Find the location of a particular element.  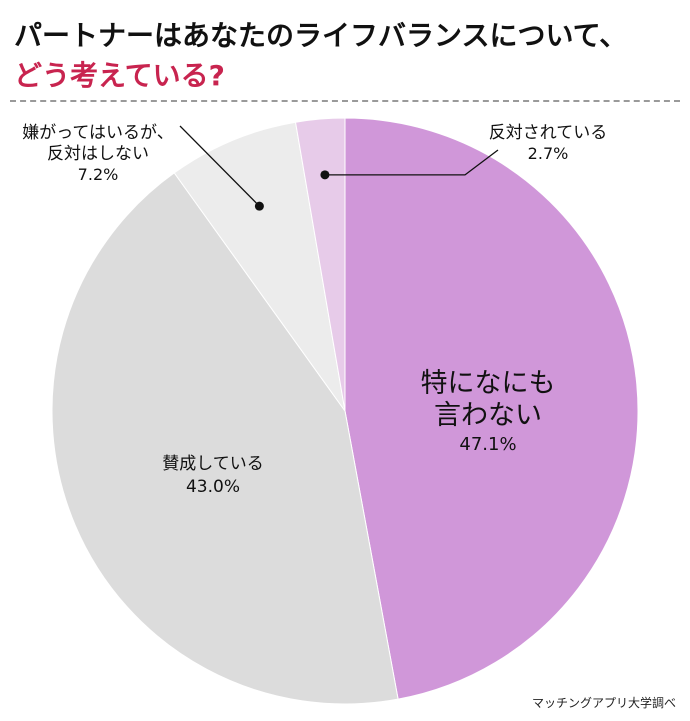

slice-value-dislike: 7.2% is located at coordinates (98, 174).